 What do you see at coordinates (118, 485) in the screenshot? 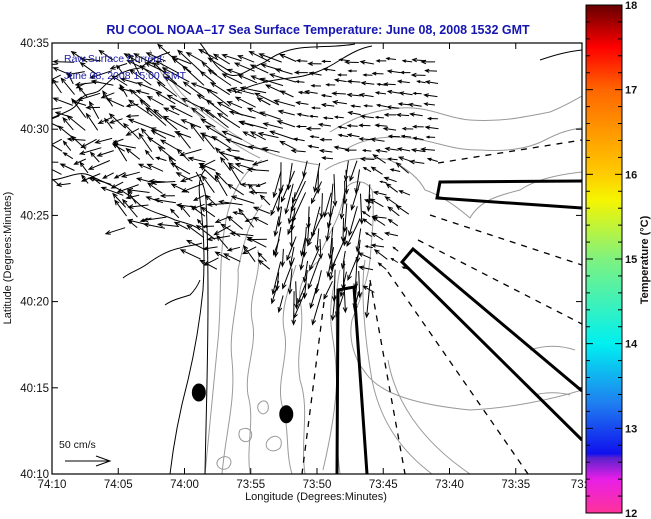
I see `x-tick-label: 74:05` at bounding box center [118, 485].